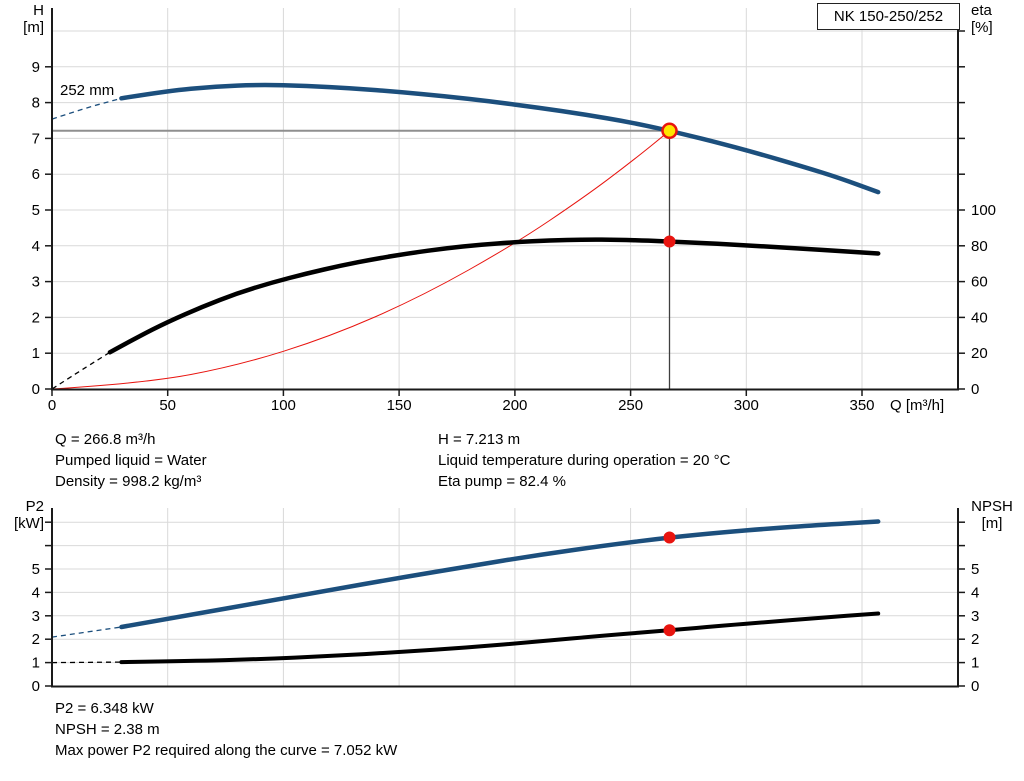 Image resolution: width=1024 pixels, height=781 pixels. I want to click on eta-tick-label: 60, so click(979, 282).